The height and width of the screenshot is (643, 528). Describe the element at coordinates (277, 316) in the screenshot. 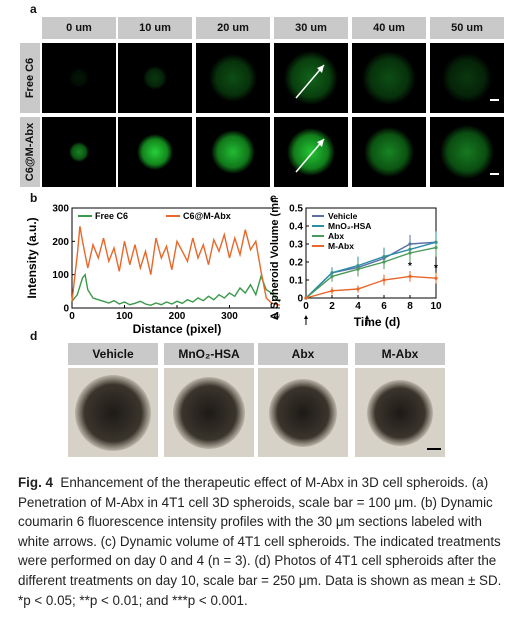

I see `x-tick-label: 400` at that location.